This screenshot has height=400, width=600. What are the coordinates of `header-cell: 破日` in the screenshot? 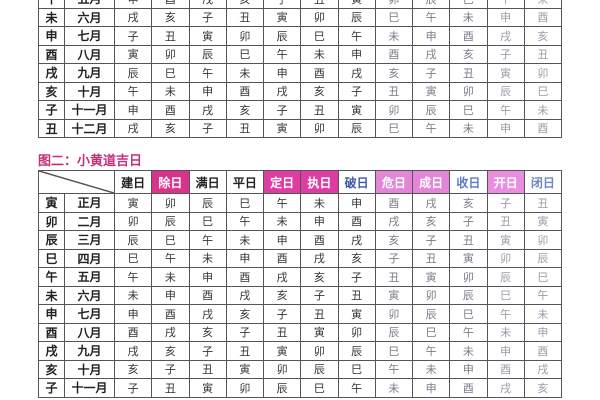 It's located at (356, 182).